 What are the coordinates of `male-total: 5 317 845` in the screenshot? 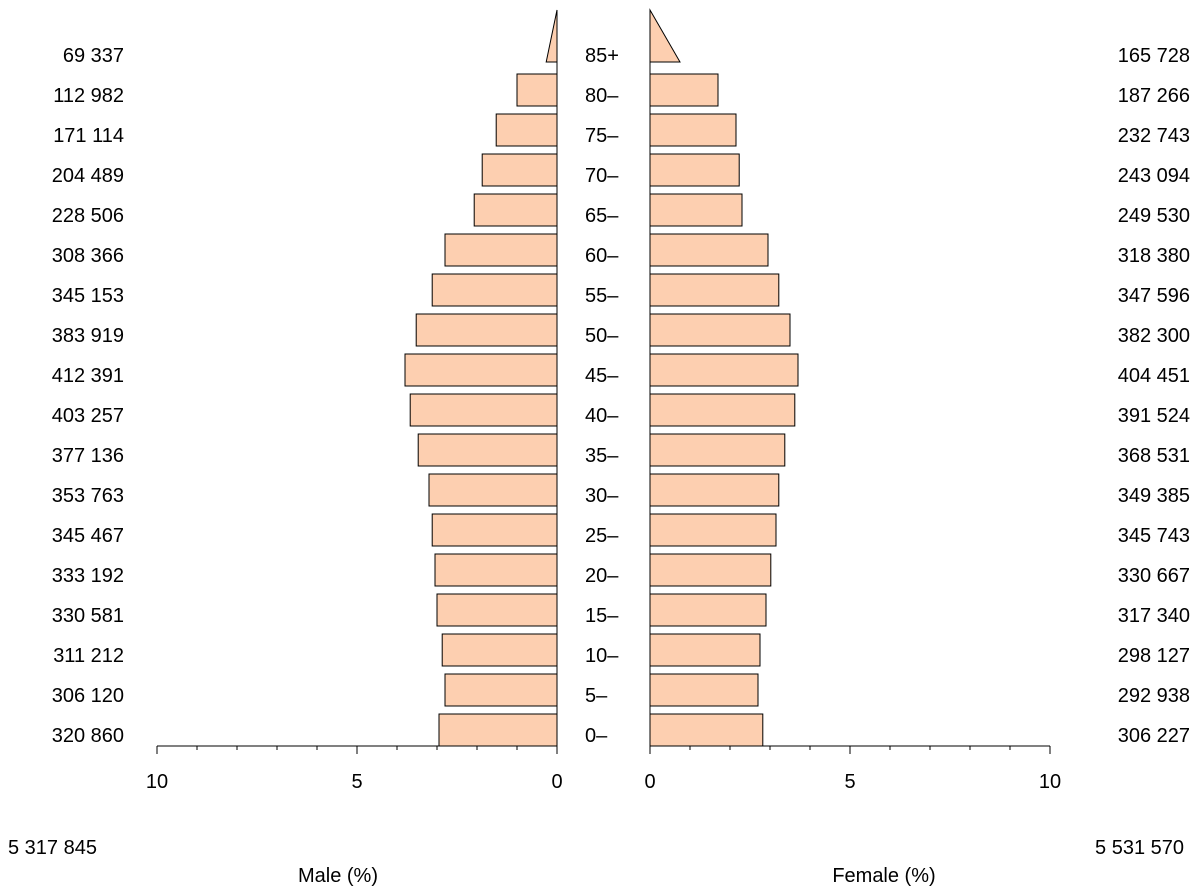 It's located at (52, 848).